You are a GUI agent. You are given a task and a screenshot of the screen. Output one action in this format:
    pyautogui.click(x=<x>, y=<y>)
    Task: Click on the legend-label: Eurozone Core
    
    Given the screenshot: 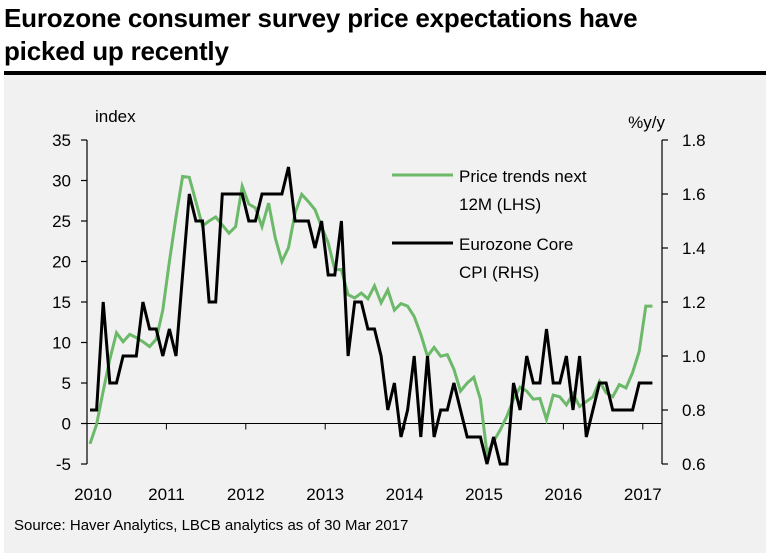 What is the action you would take?
    pyautogui.click(x=516, y=244)
    